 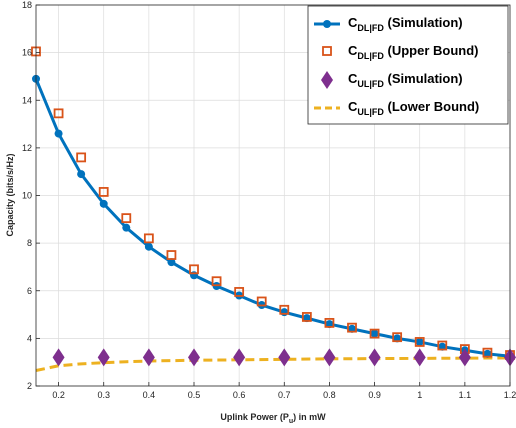 I want to click on x-tick-label: 0.6, so click(x=239, y=395).